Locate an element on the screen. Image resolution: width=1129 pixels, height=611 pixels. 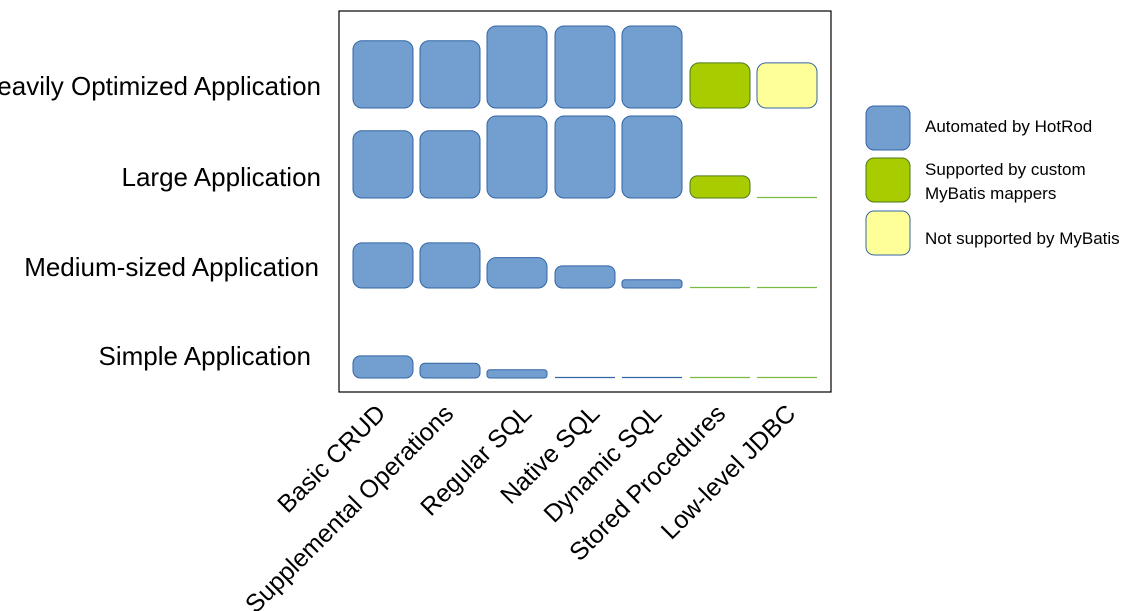
cell-simple-application-basic-crud is located at coordinates (383, 367).